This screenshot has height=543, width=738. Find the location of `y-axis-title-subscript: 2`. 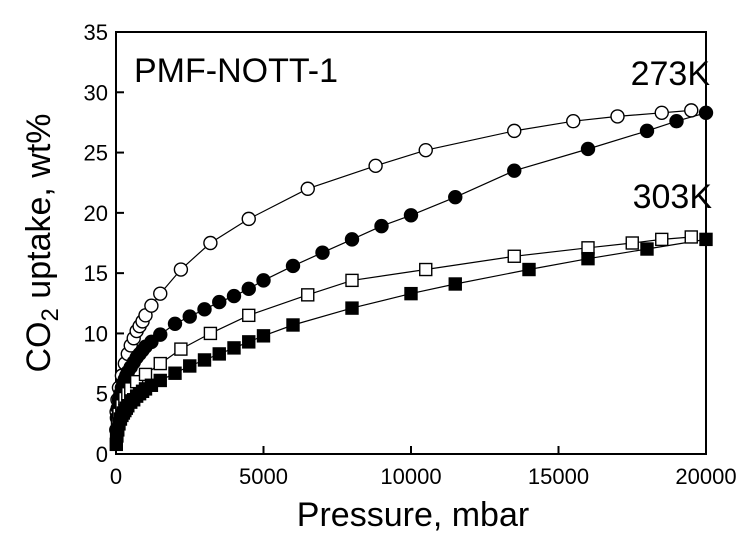

y-axis-title-subscript: 2 is located at coordinates (50, 314).